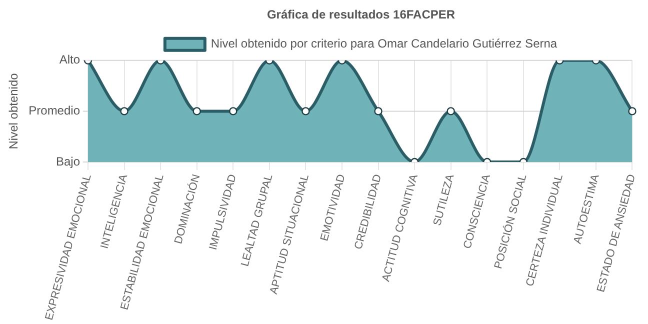  Describe the element at coordinates (13, 111) in the screenshot. I see `y-axis-title: Nivel obtenido` at that location.